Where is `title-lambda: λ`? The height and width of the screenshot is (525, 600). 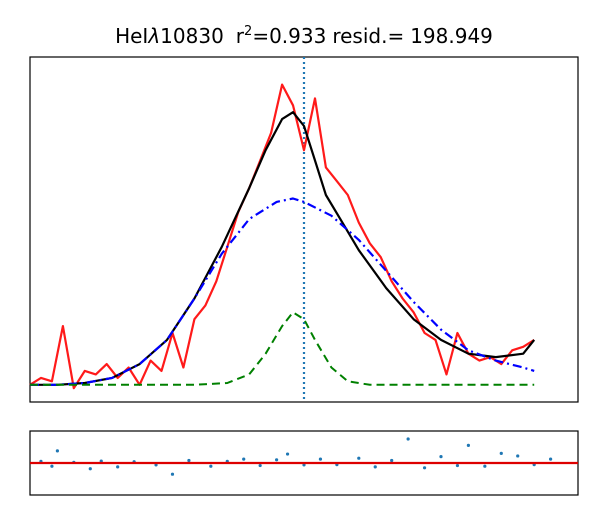 title-lambda: λ is located at coordinates (153, 36).